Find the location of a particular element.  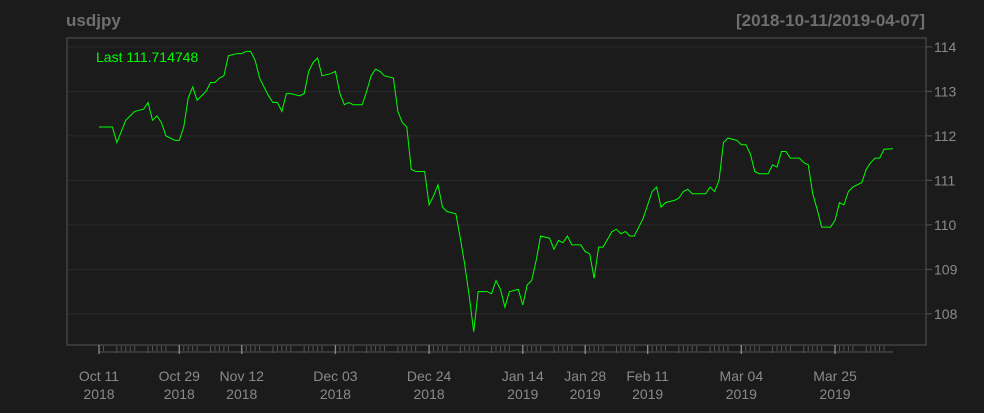

x-tick-label: Mar 25 is located at coordinates (835, 376).